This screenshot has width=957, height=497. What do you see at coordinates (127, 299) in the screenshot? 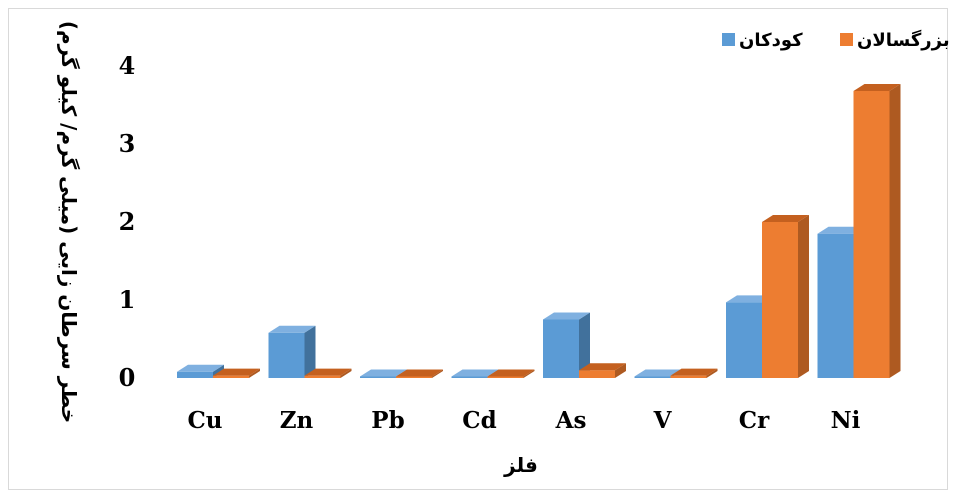
I see `y-tick-label: 1` at bounding box center [127, 299].